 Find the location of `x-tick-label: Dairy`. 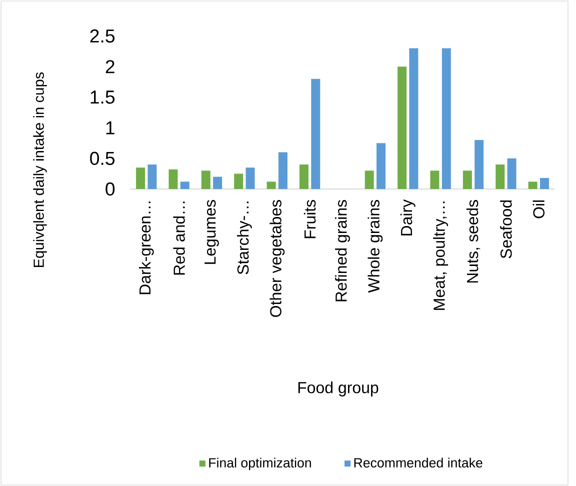

x-tick-label: Dairy is located at coordinates (408, 217).